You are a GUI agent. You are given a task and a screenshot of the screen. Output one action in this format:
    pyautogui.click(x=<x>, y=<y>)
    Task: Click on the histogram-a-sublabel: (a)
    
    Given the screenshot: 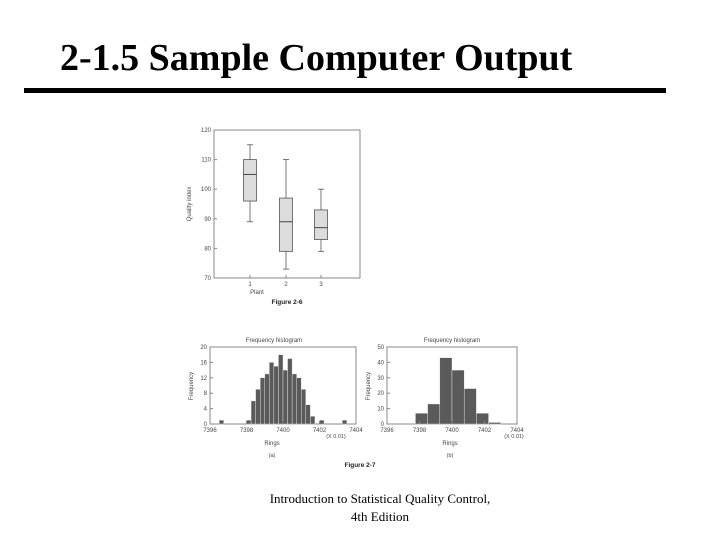 What is the action you would take?
    pyautogui.click(x=272, y=456)
    